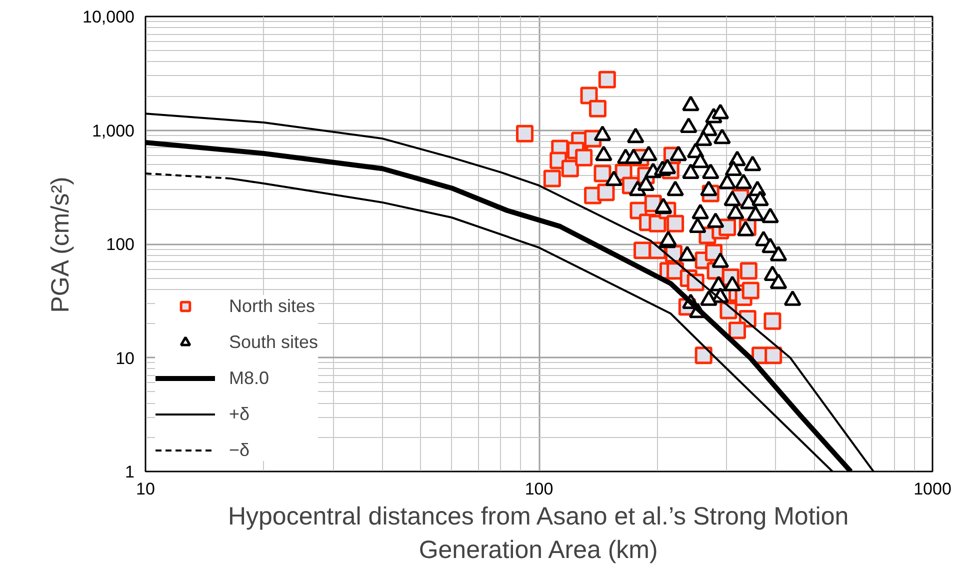  What do you see at coordinates (239, 414) in the screenshot?
I see `legend-label: +δ` at bounding box center [239, 414].